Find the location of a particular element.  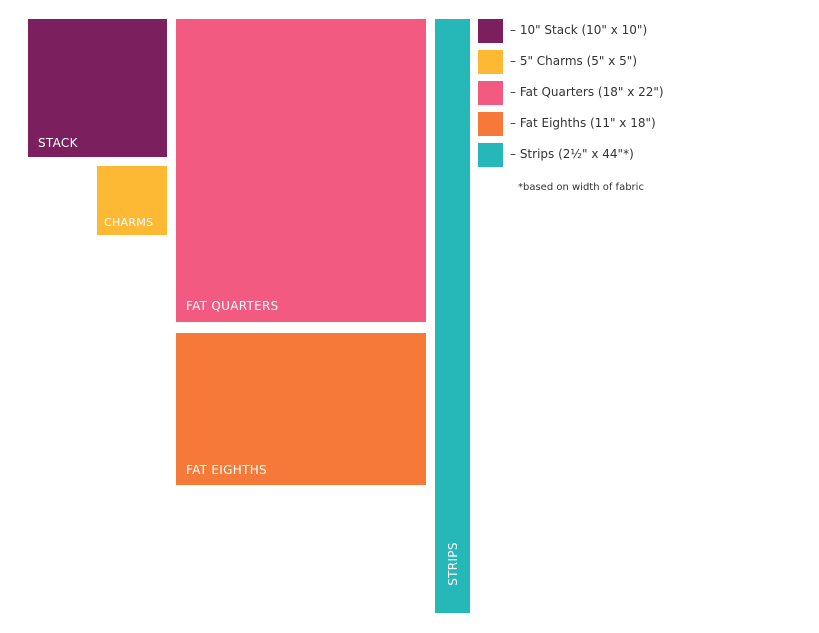

legend-text-fat-quarters: – Fat Quarters (18" x 22") is located at coordinates (587, 92).